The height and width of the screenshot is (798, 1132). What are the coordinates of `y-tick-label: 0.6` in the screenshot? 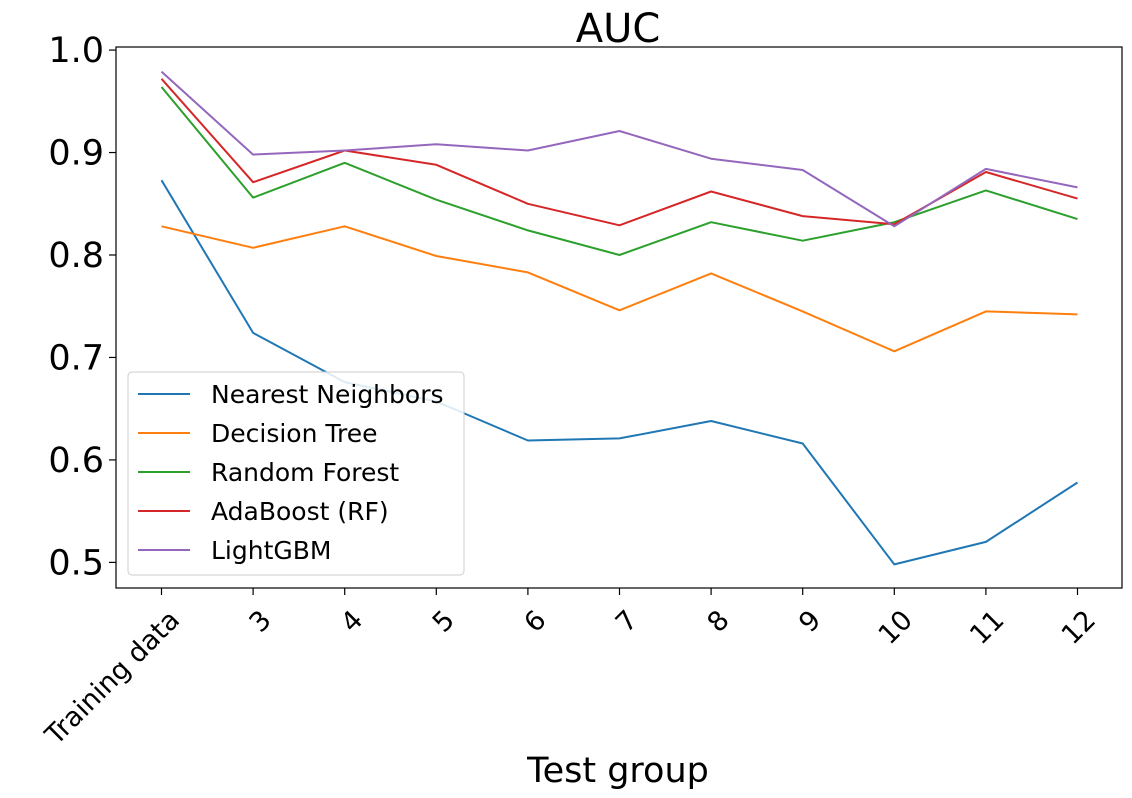 It's located at (76, 461).